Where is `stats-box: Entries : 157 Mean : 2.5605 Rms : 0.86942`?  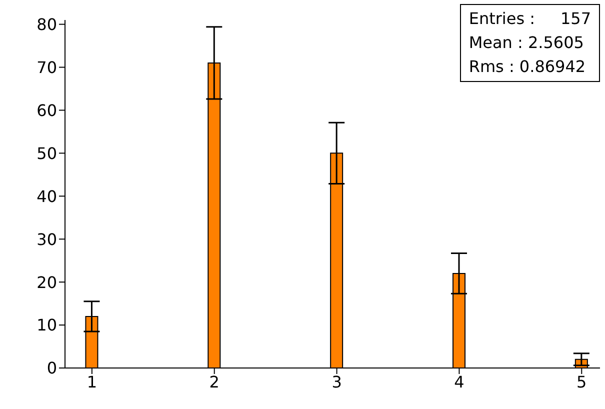 stats-box: Entries : 157 Mean : 2.5605 Rms : 0.86942 is located at coordinates (530, 43).